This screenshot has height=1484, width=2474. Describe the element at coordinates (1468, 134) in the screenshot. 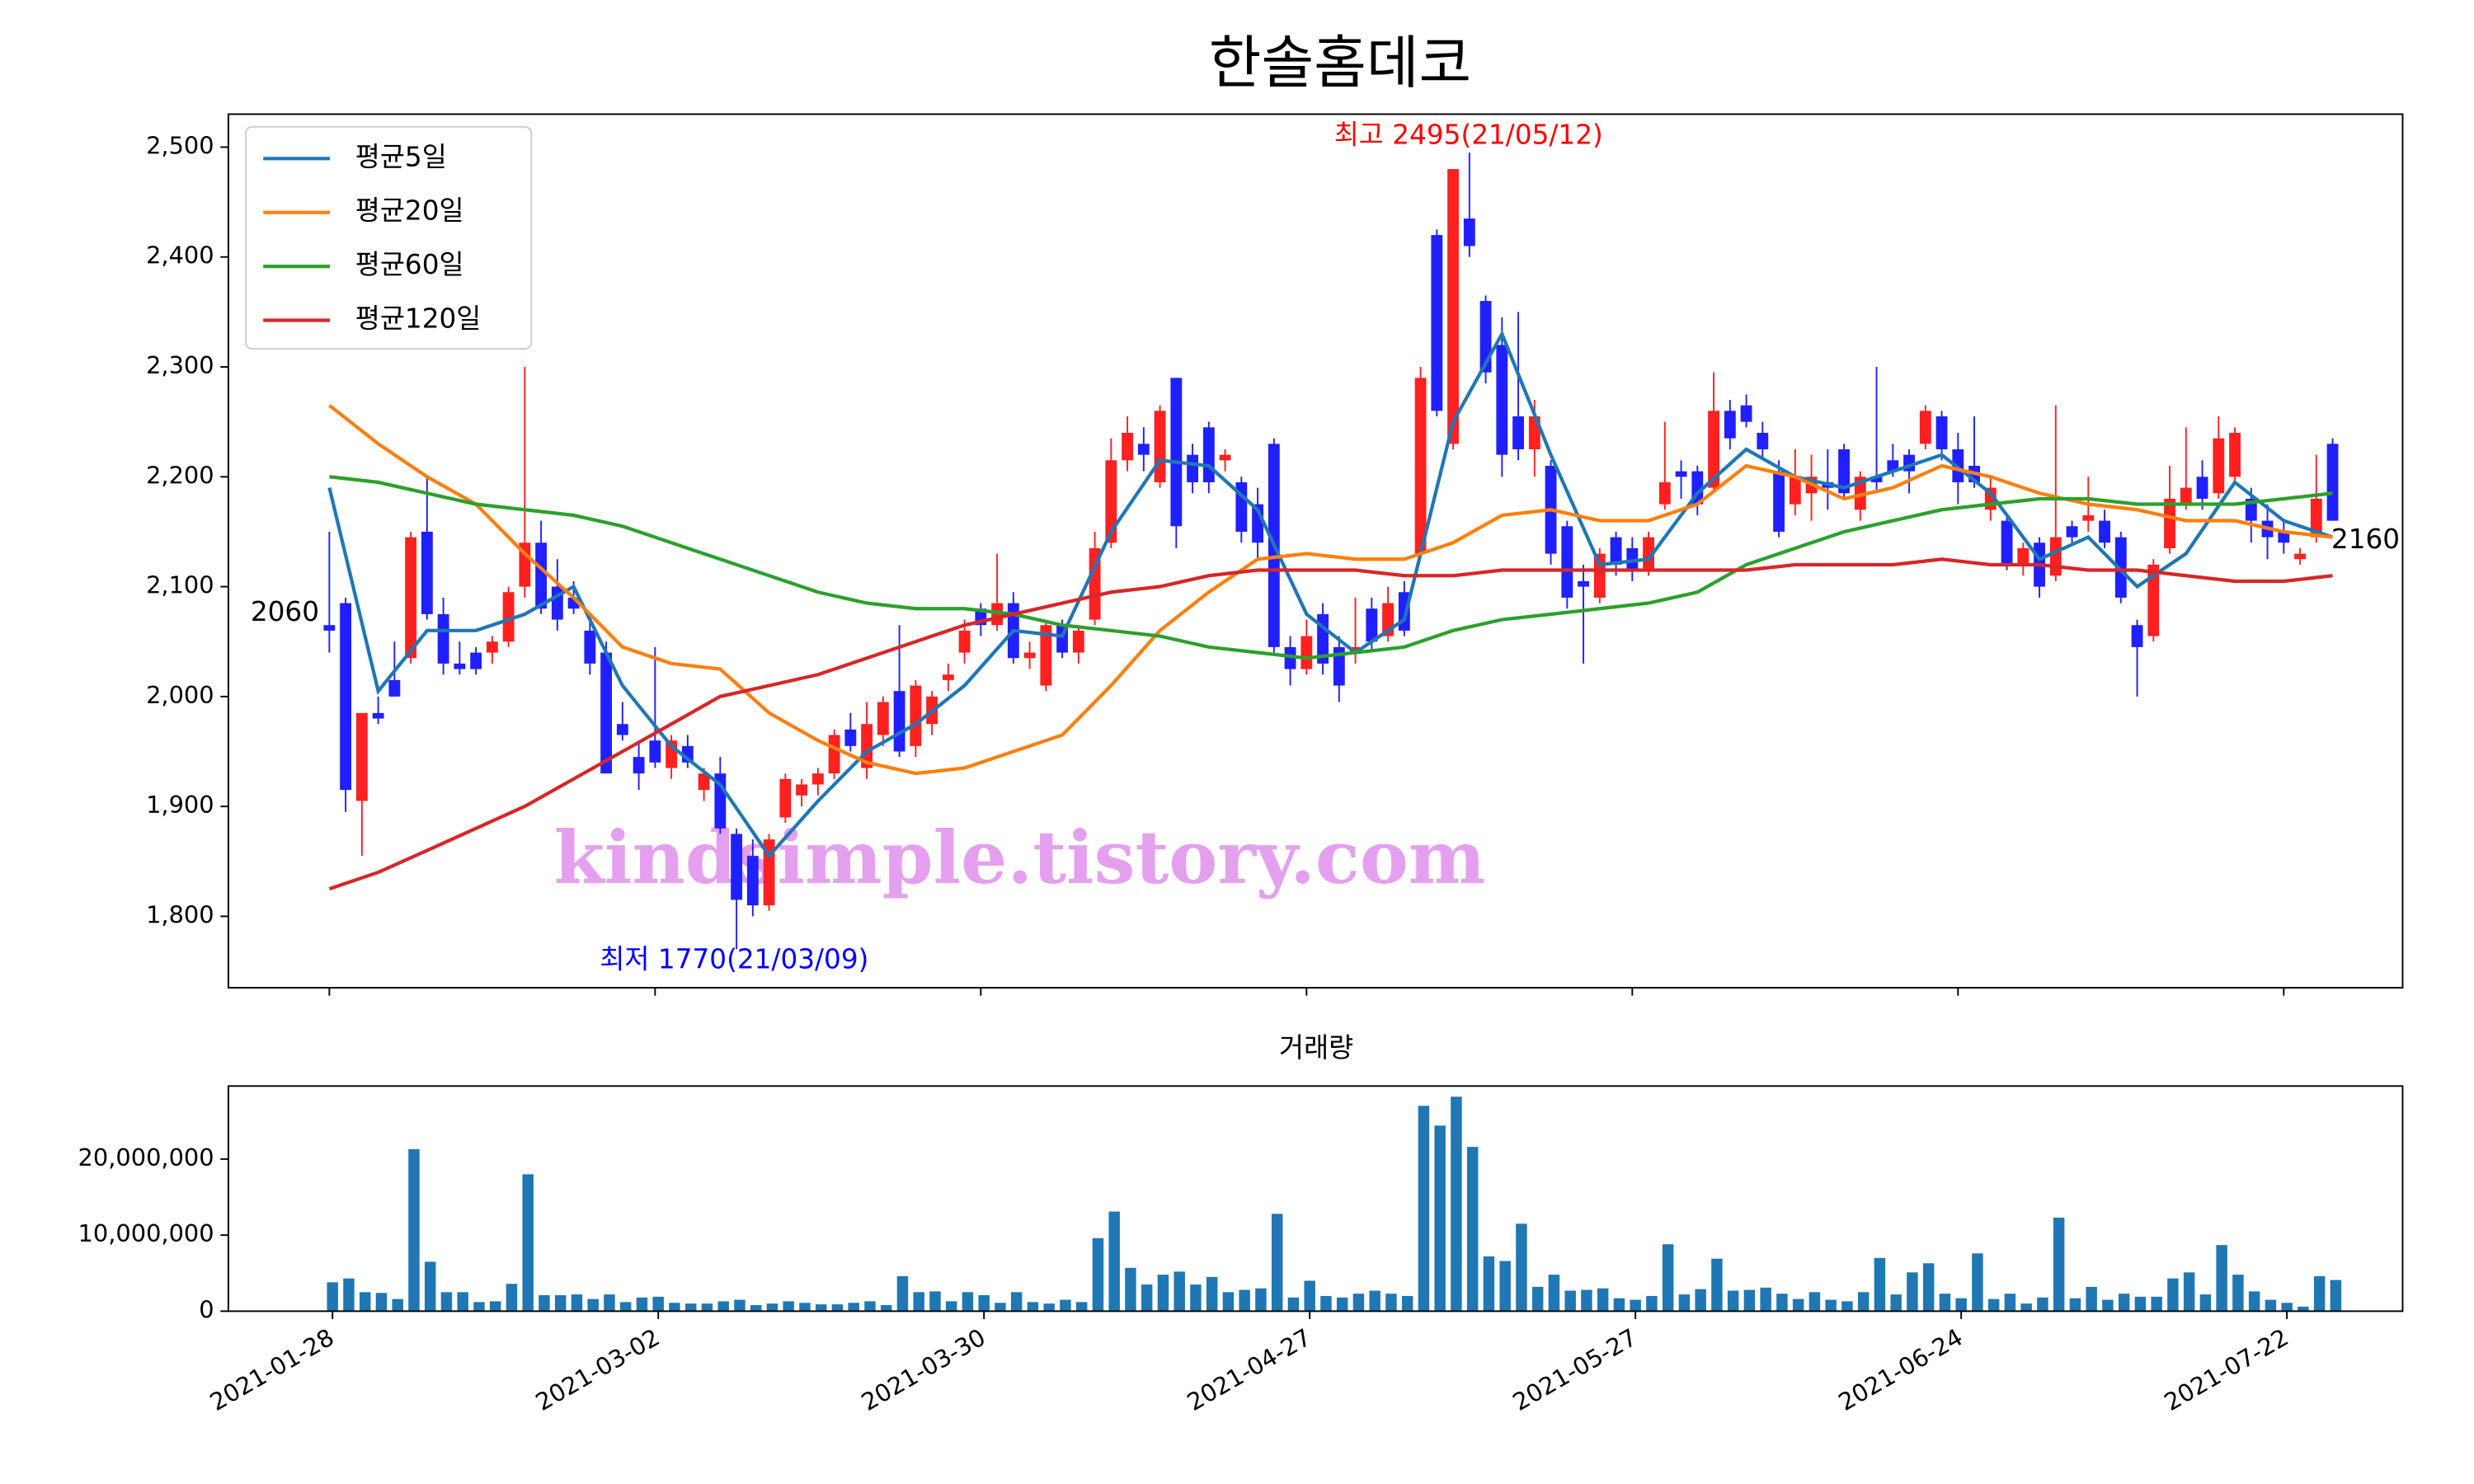

I see `annotation: 최고 2495(21/05/12)` at that location.